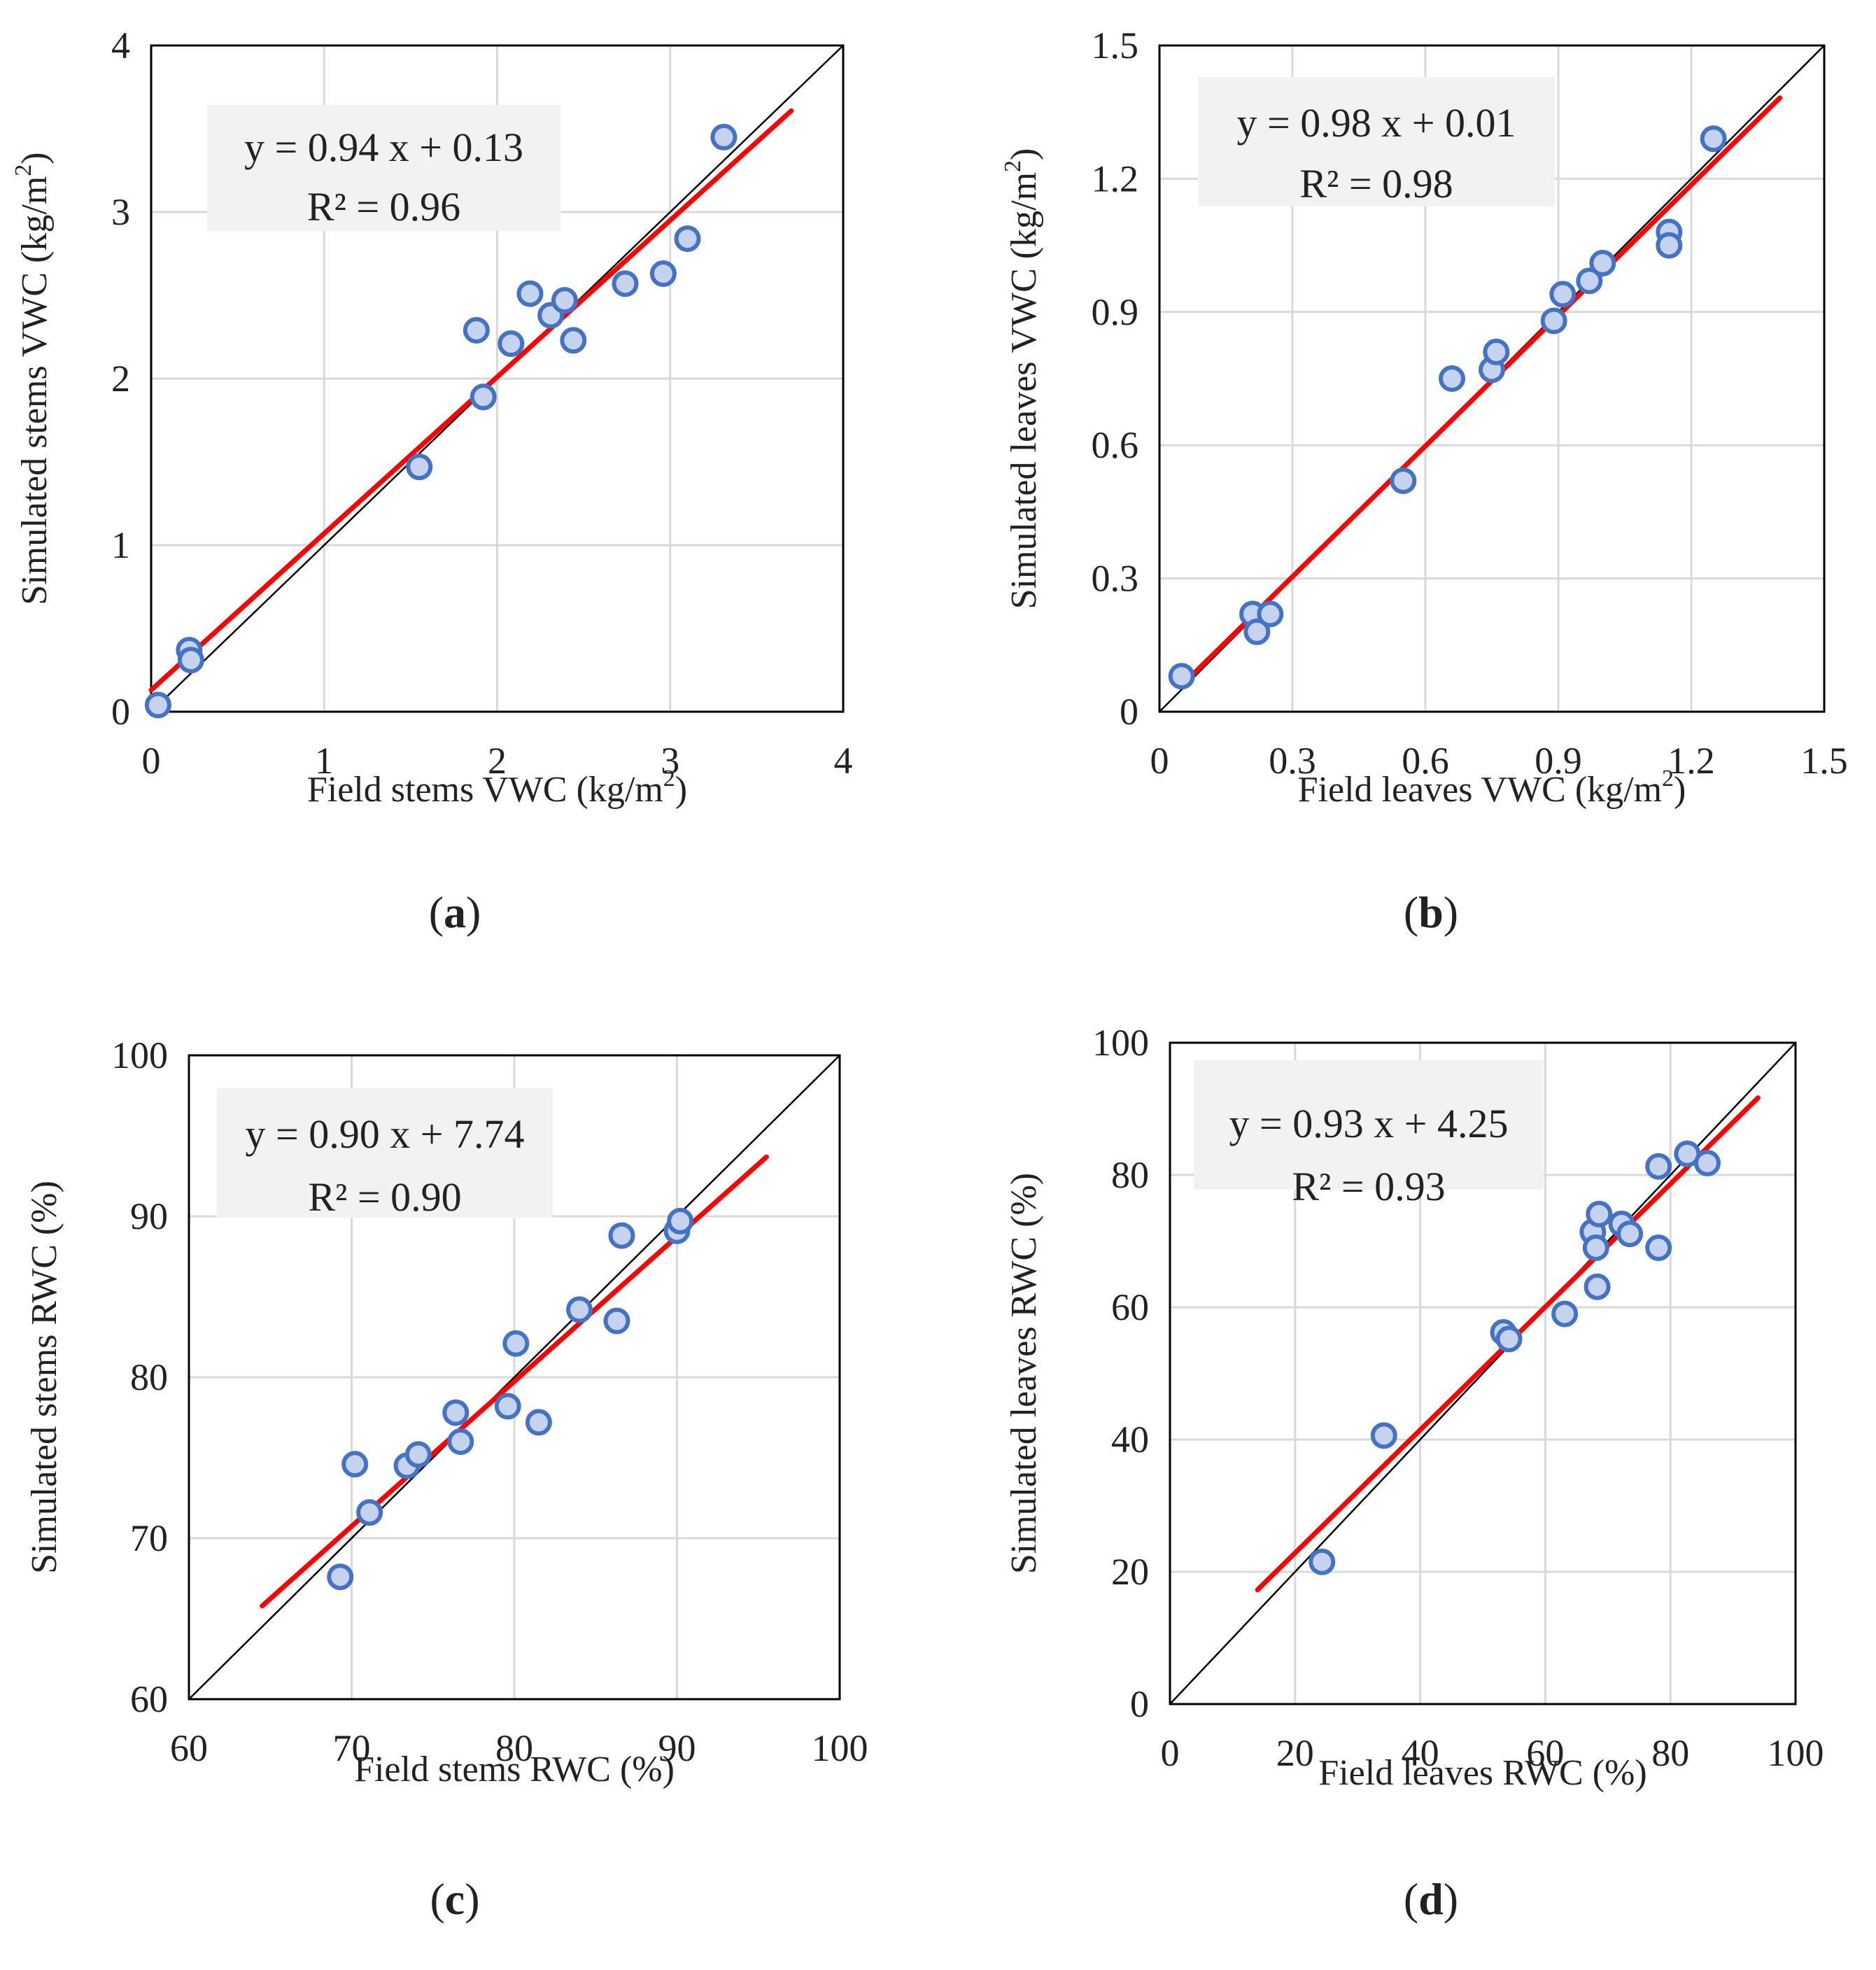 The image size is (1876, 1970). Describe the element at coordinates (1115, 312) in the screenshot. I see `y-tick-label: 0.9` at that location.